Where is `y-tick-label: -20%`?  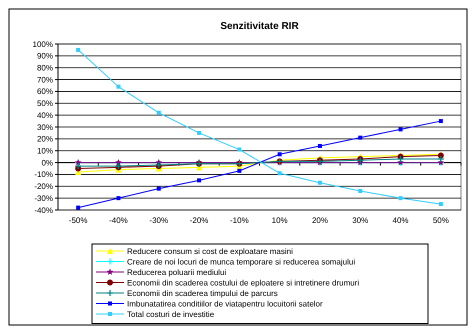 y-tick-label: -20% is located at coordinates (43, 187).